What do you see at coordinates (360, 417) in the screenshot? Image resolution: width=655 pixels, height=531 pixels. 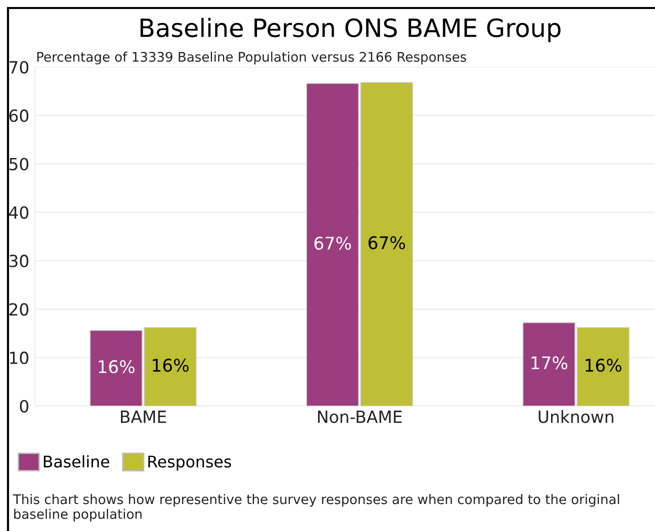 I see `x-tick-label: Non-BAME` at bounding box center [360, 417].